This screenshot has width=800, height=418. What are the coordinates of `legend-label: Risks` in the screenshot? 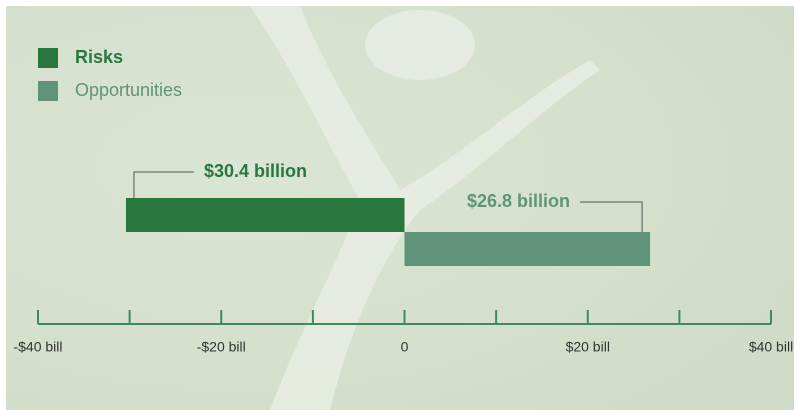 It's located at (99, 57).